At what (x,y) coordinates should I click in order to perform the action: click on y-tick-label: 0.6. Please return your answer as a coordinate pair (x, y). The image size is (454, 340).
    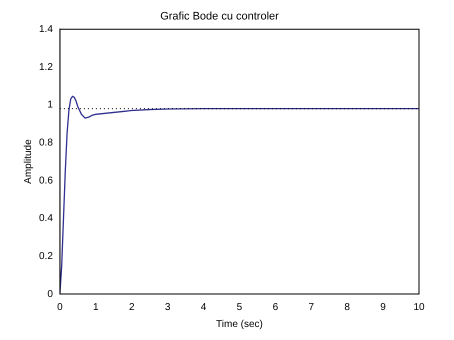
    Looking at the image, I should click on (46, 180).